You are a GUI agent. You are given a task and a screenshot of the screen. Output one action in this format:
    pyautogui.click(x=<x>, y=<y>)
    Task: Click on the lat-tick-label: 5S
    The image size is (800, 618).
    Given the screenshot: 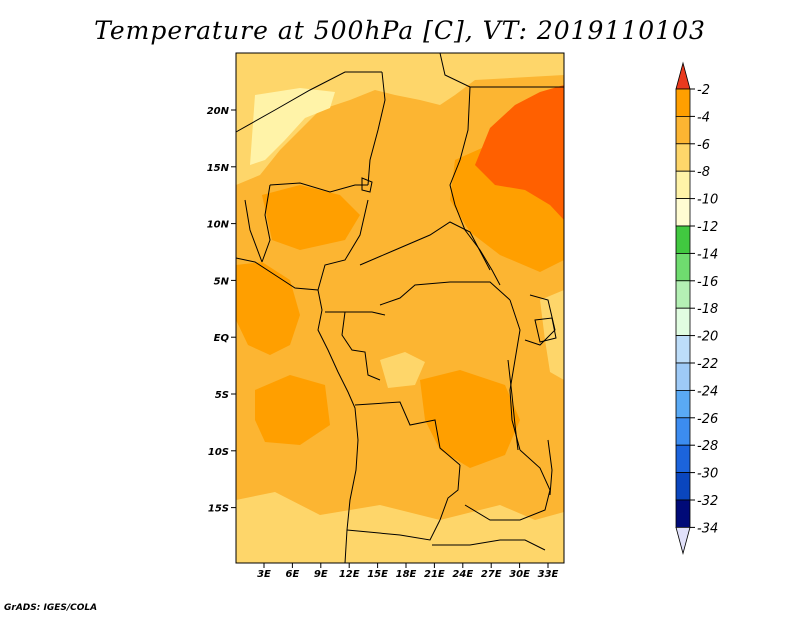 What is the action you would take?
    pyautogui.click(x=222, y=395)
    